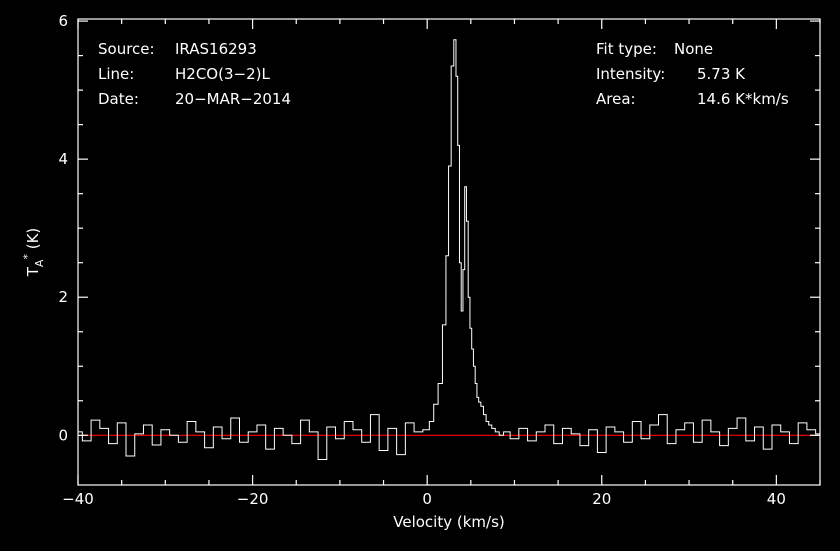 The image size is (840, 551). I want to click on date-value: 20−MAR−2014, so click(233, 99).